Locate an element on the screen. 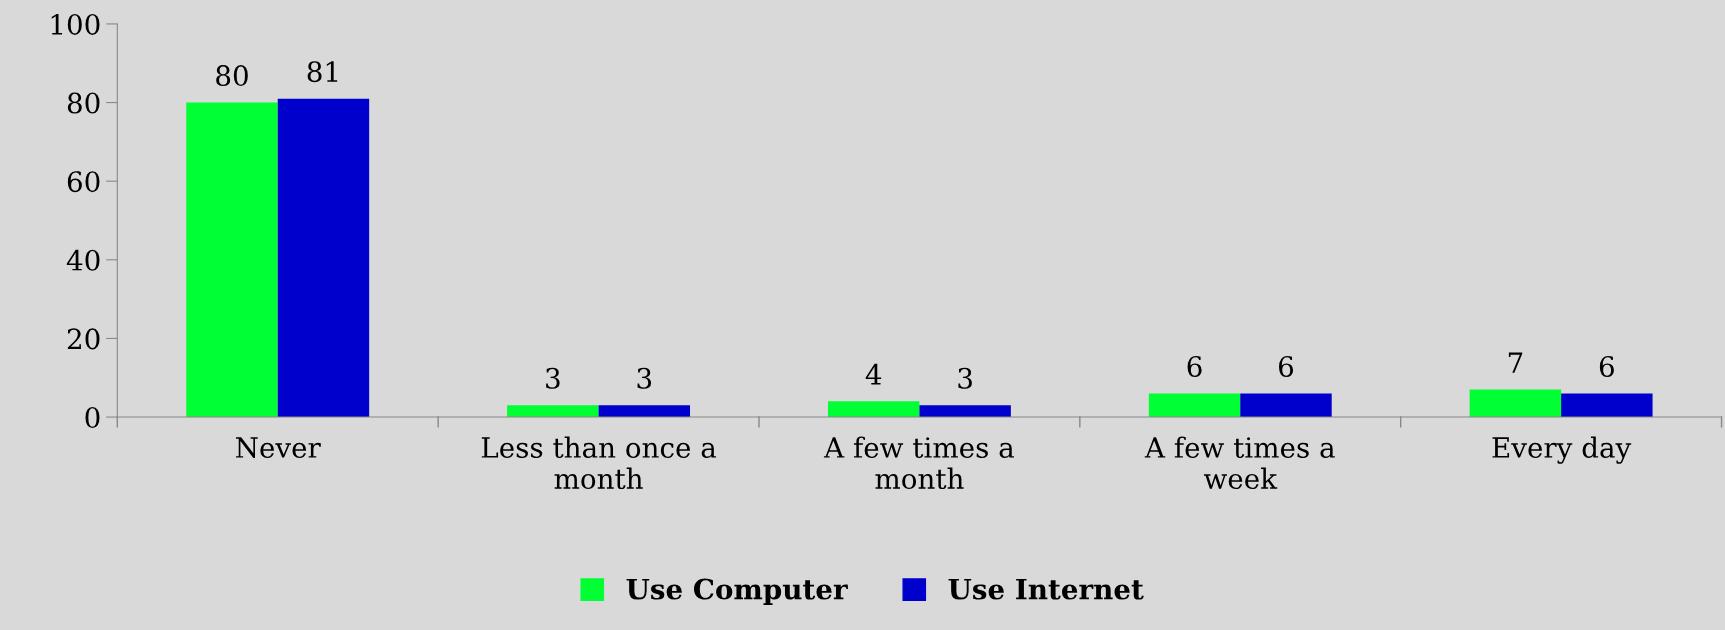 The width and height of the screenshot is (1725, 630). data-label: 4 is located at coordinates (873, 374).